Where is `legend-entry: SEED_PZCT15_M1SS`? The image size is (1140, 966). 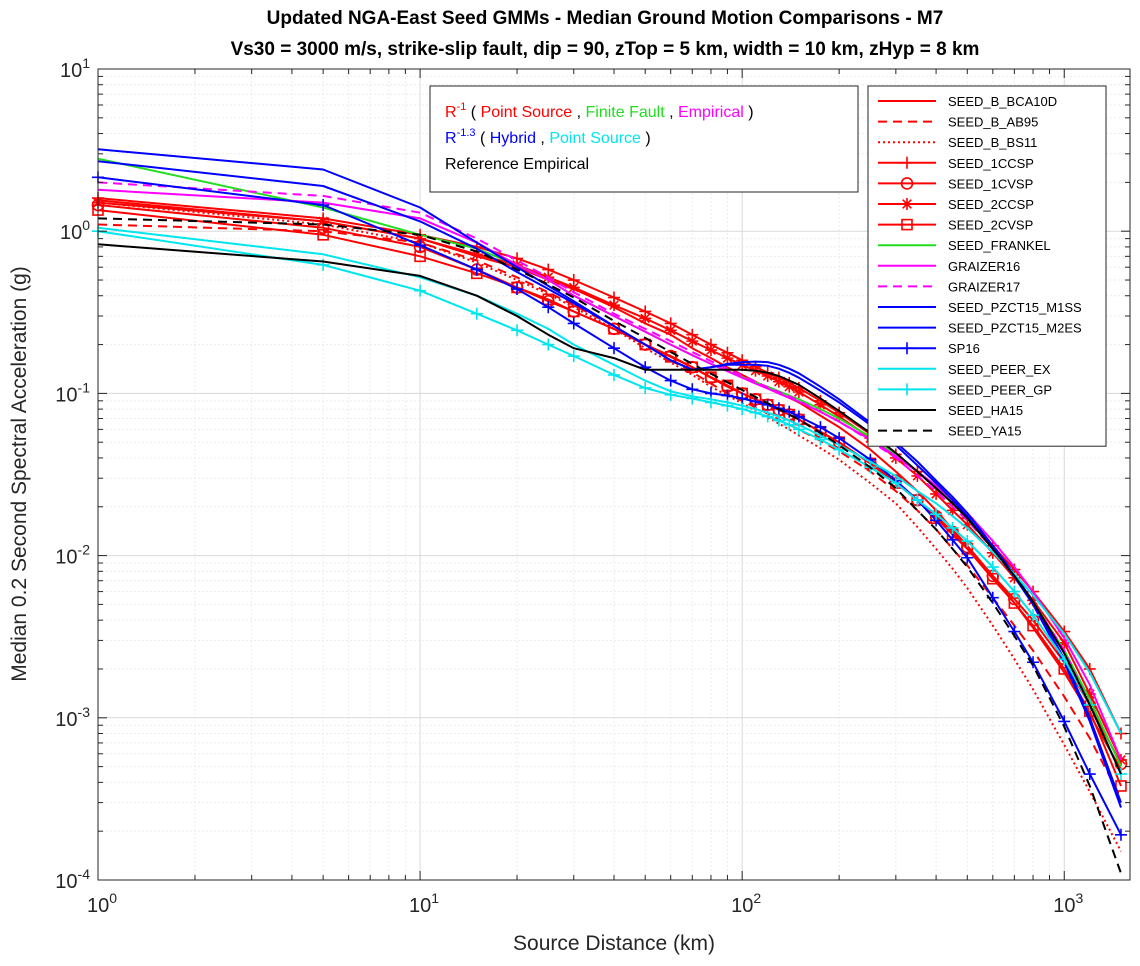 legend-entry: SEED_PZCT15_M1SS is located at coordinates (980, 307).